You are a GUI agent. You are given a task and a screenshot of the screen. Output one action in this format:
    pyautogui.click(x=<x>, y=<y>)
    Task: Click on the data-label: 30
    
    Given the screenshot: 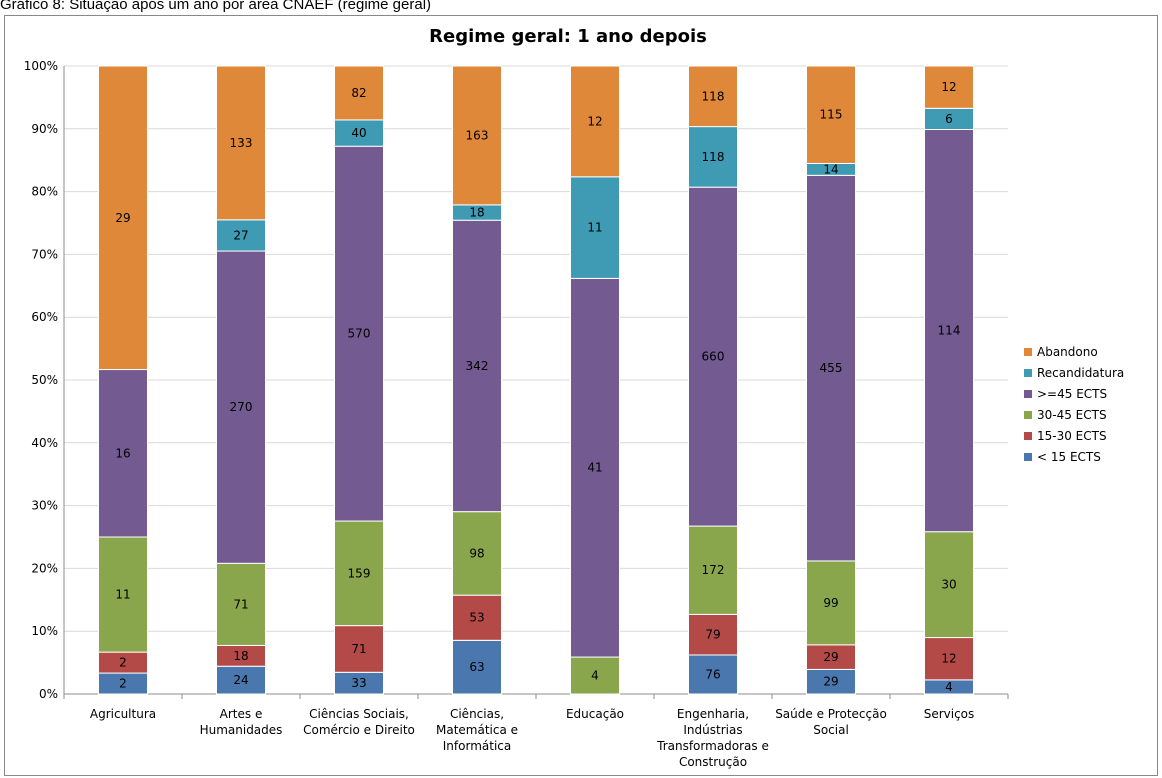 What is the action you would take?
    pyautogui.click(x=948, y=585)
    